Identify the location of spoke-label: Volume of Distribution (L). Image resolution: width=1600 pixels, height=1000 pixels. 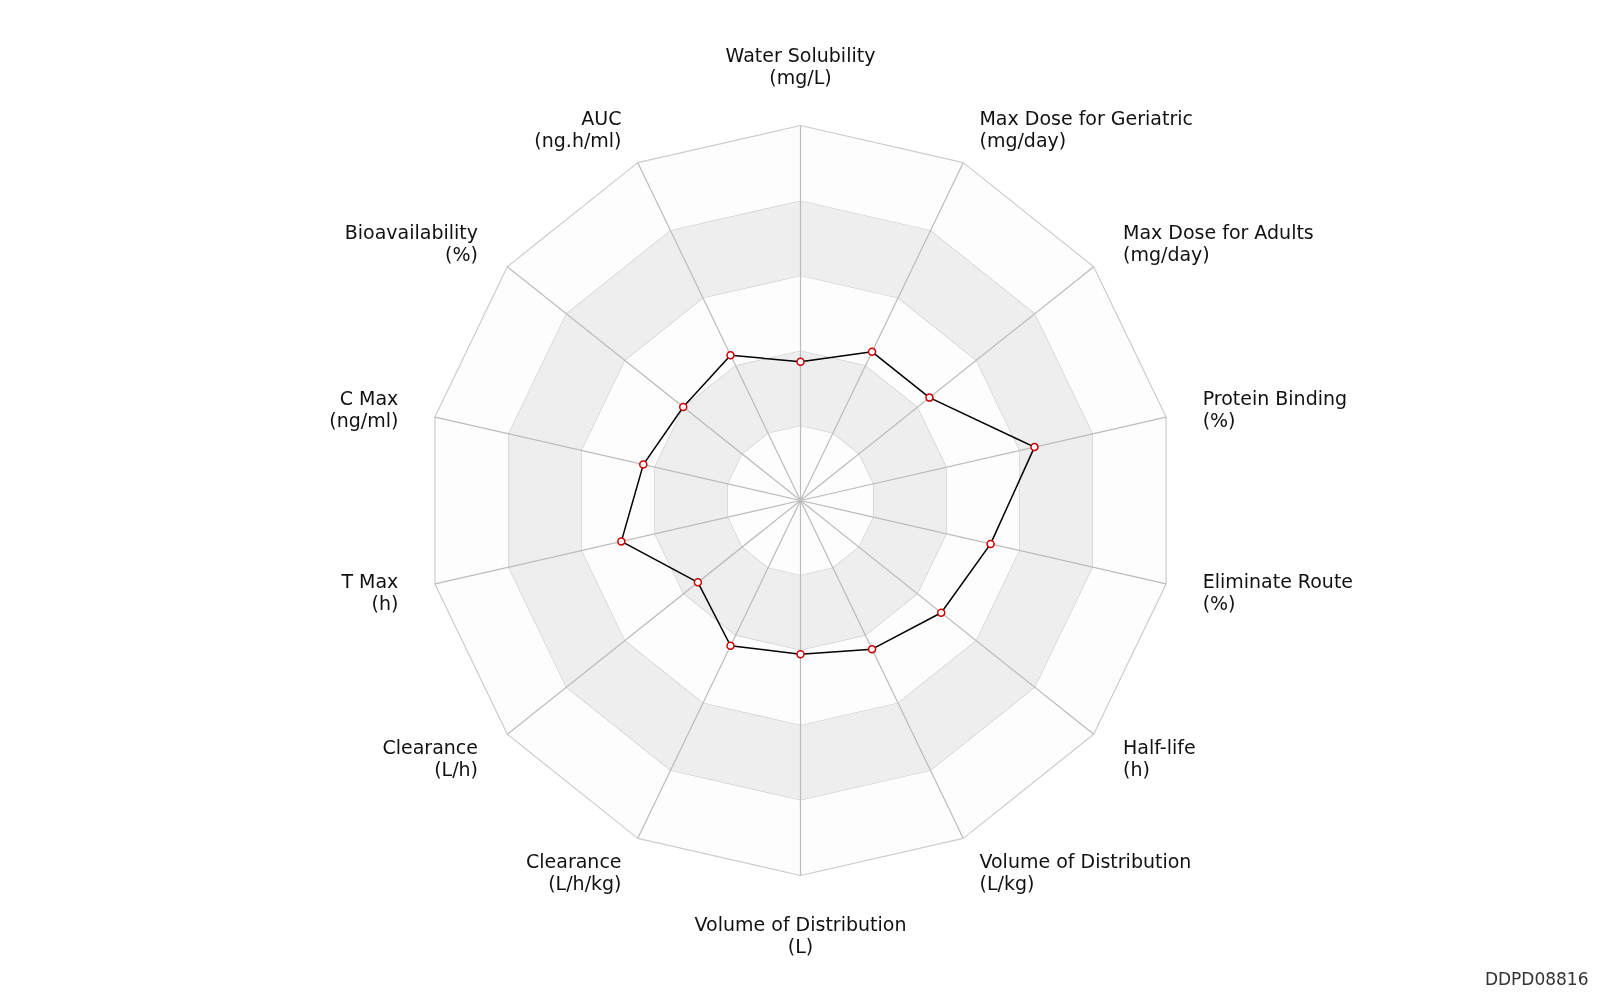
(800, 935).